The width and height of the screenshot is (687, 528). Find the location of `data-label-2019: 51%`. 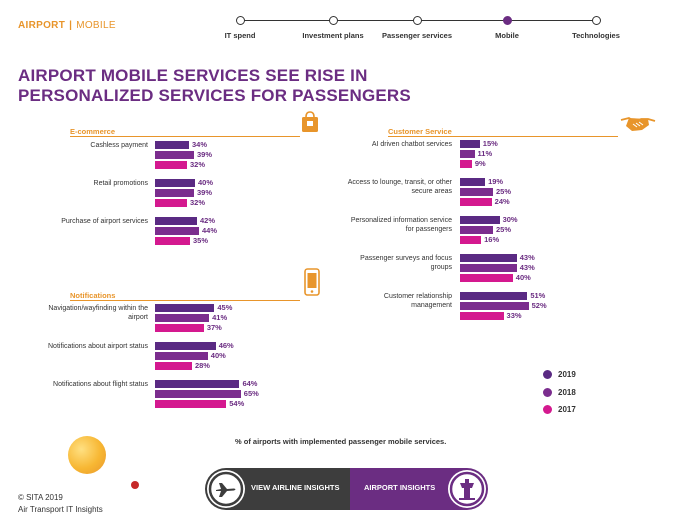

data-label-2019: 51% is located at coordinates (538, 295).